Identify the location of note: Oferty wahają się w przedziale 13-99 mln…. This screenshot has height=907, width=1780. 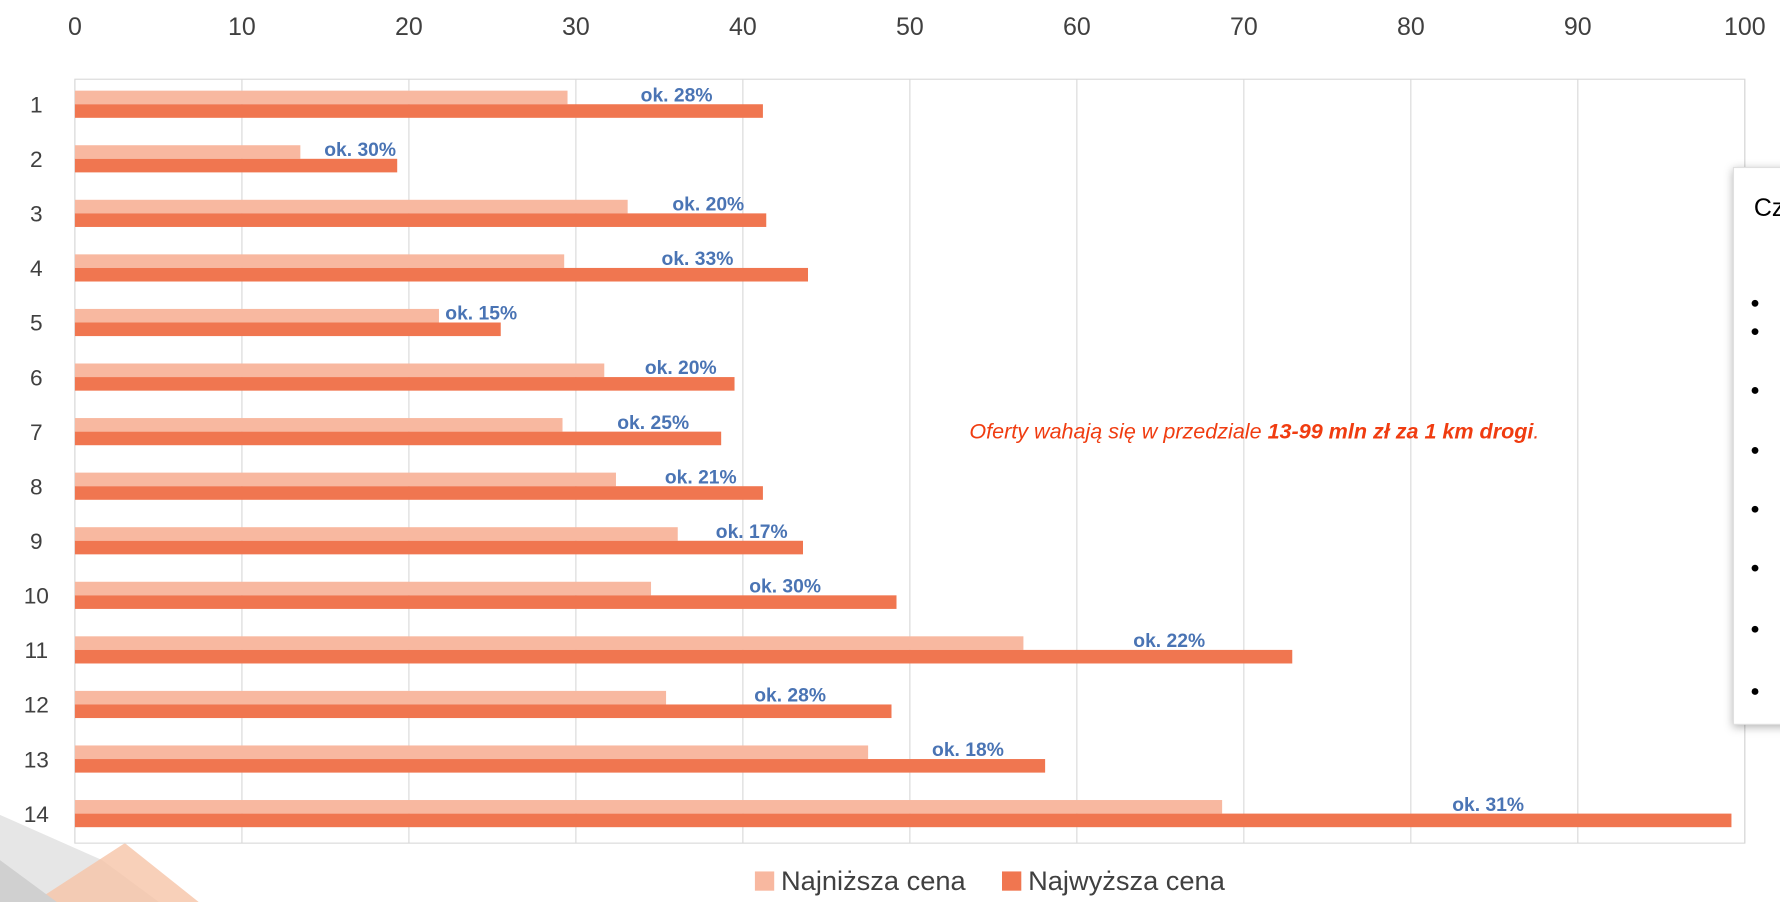
(1254, 431).